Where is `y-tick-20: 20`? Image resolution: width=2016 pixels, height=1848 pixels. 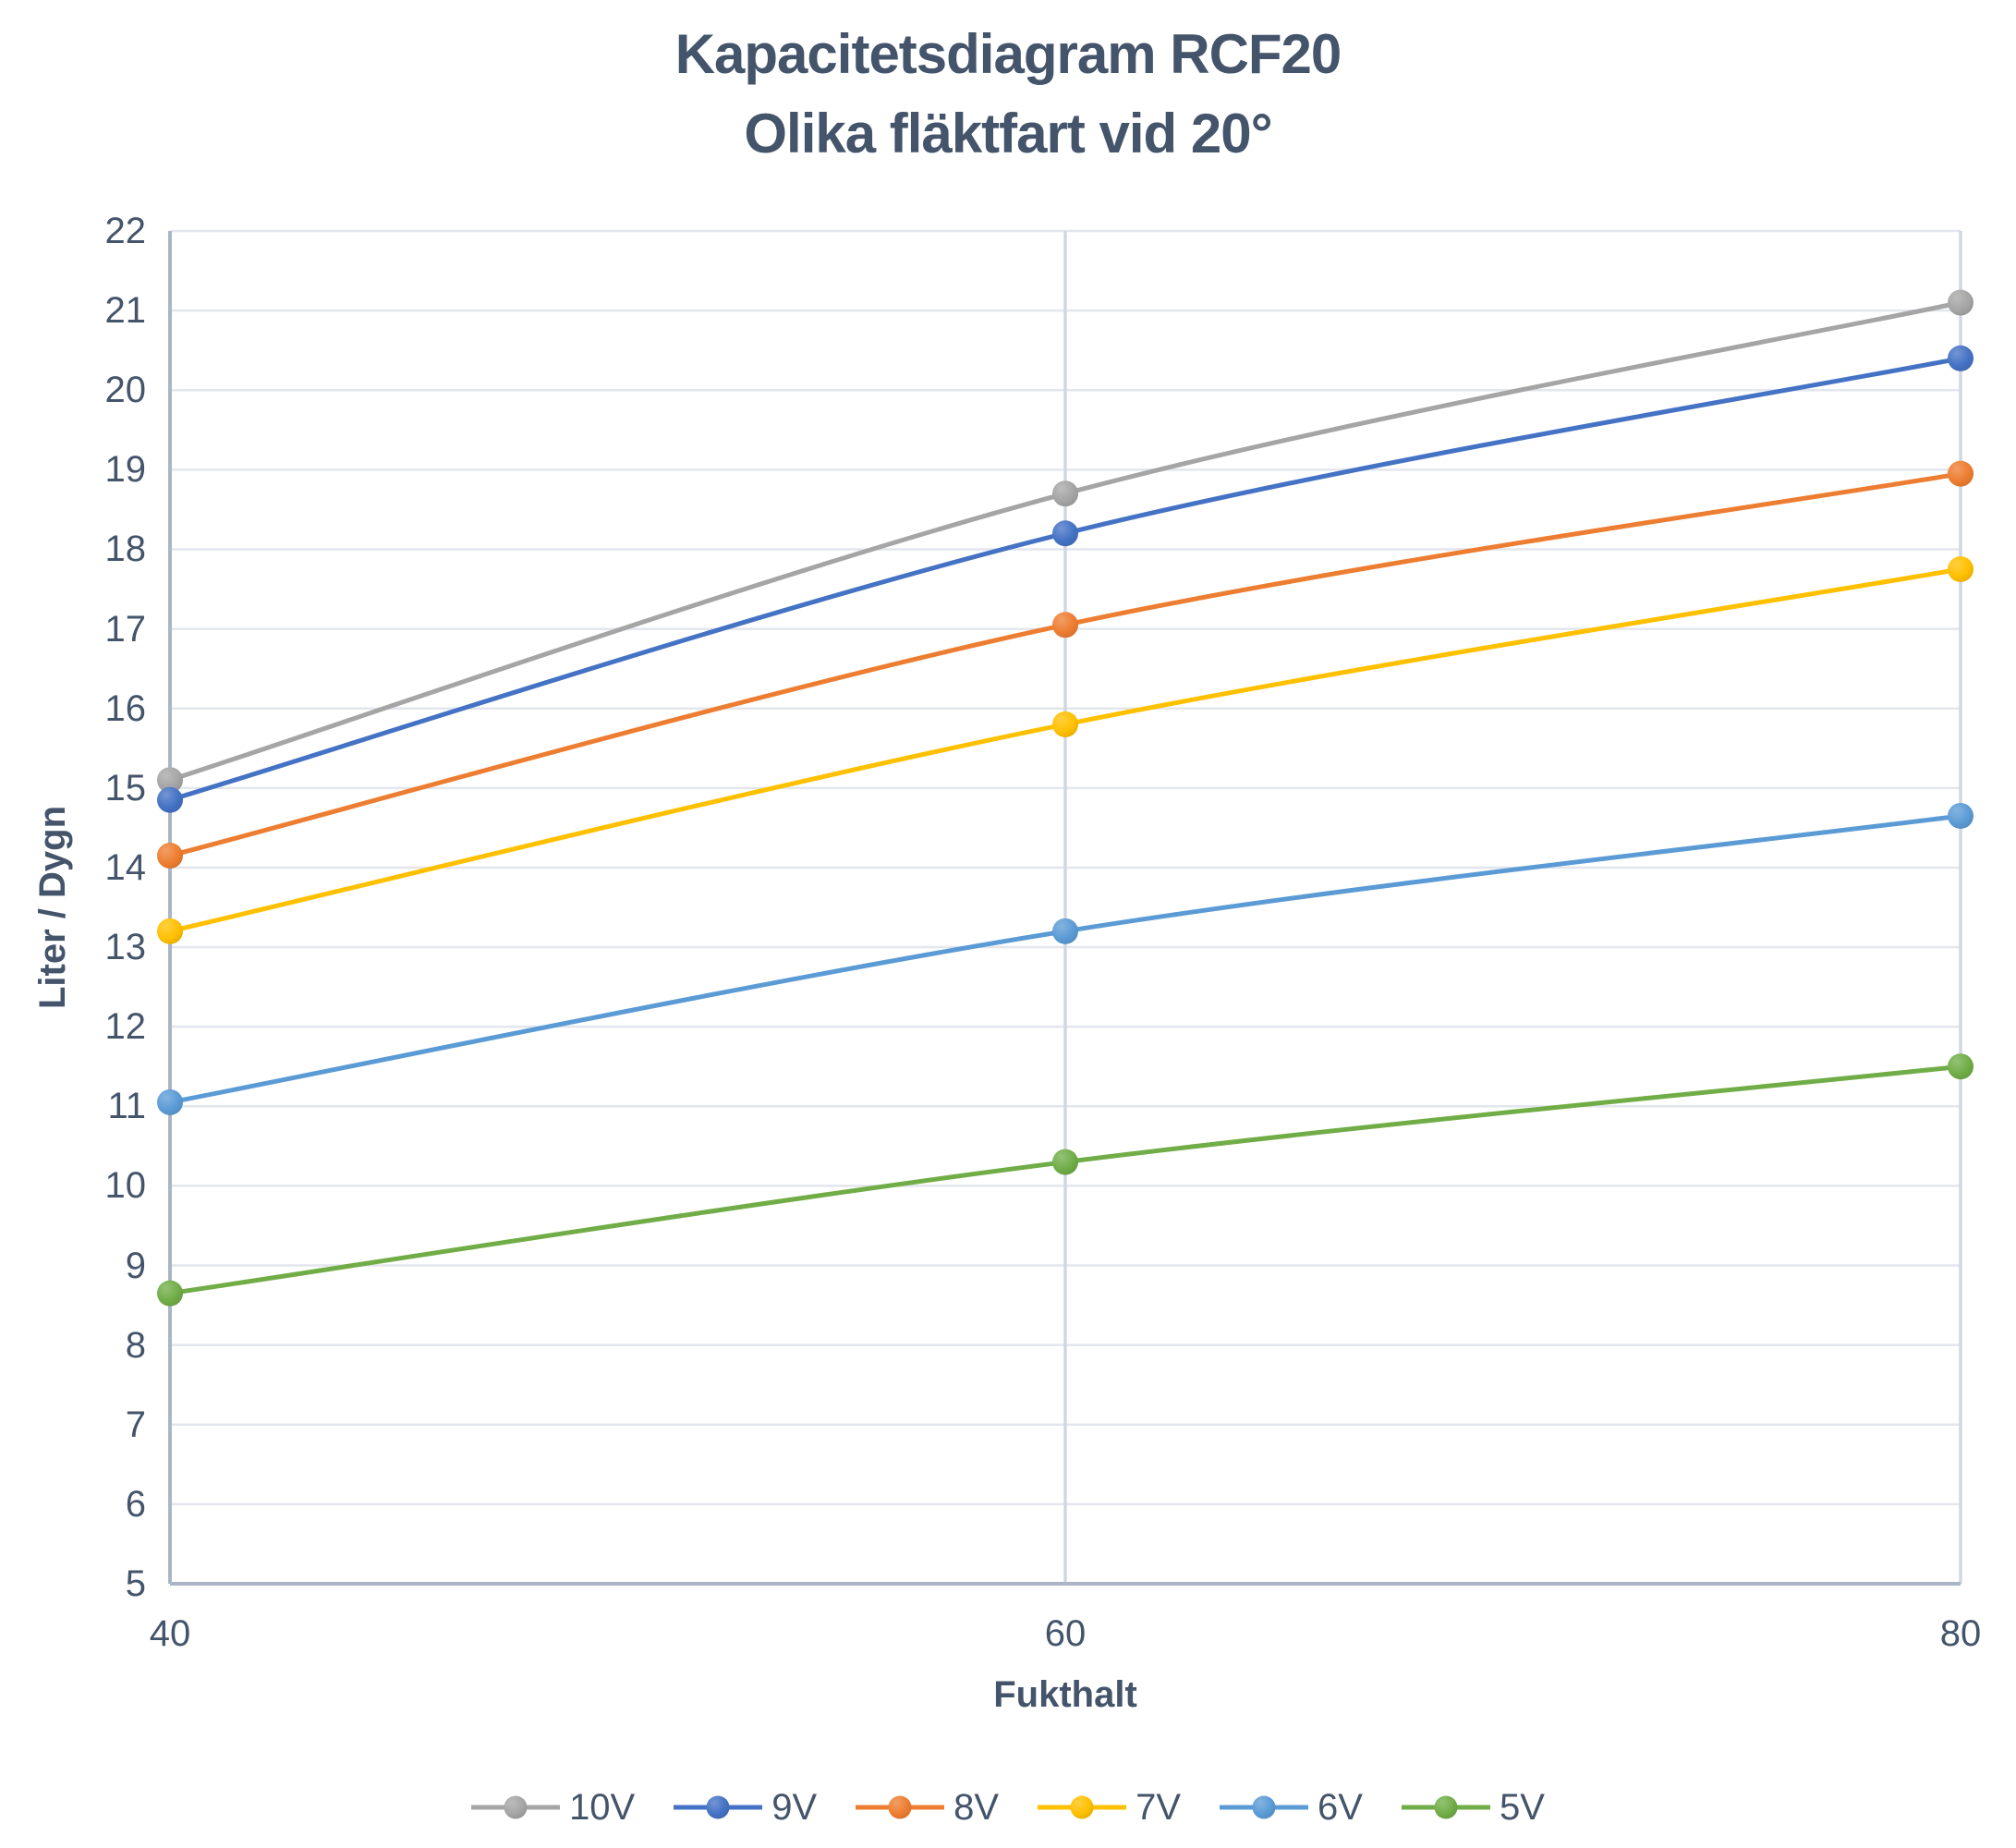 y-tick-20: 20 is located at coordinates (125, 390).